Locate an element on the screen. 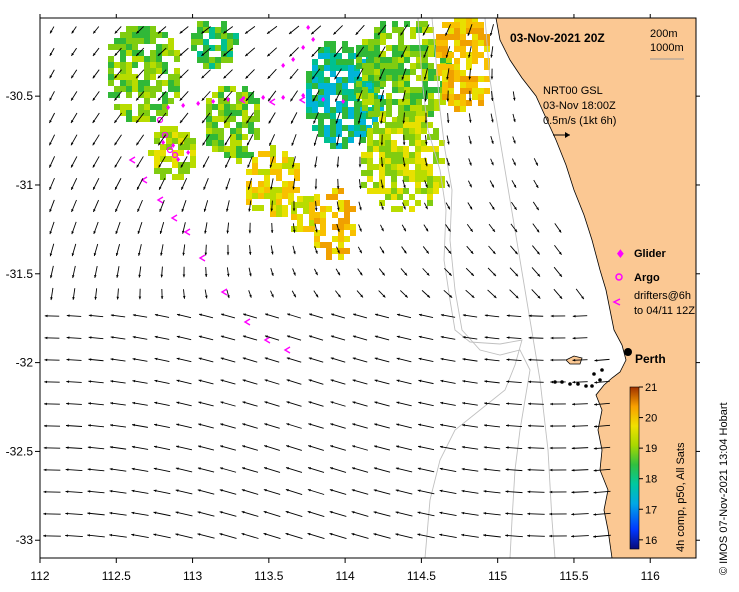 Image resolution: width=739 pixels, height=592 pixels. depth-label-200m: 200m is located at coordinates (664, 34).